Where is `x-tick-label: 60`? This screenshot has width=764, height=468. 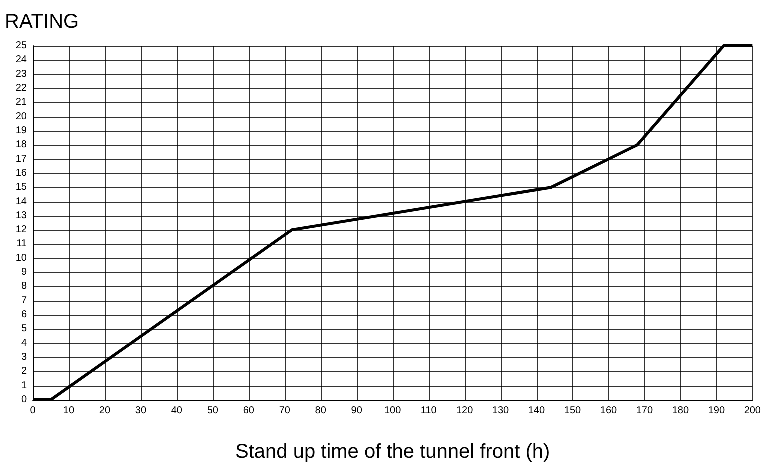 x-tick-label: 60 is located at coordinates (249, 411).